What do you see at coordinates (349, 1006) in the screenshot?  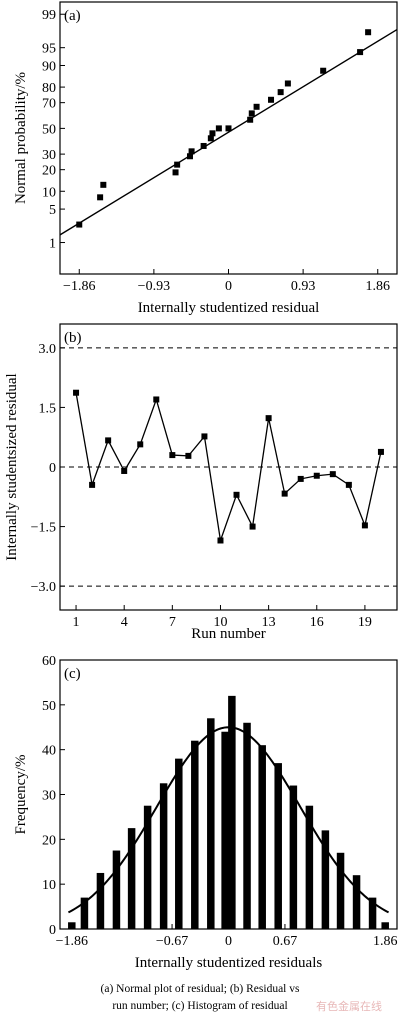 I see `watermark-text: 有色金属在线` at bounding box center [349, 1006].